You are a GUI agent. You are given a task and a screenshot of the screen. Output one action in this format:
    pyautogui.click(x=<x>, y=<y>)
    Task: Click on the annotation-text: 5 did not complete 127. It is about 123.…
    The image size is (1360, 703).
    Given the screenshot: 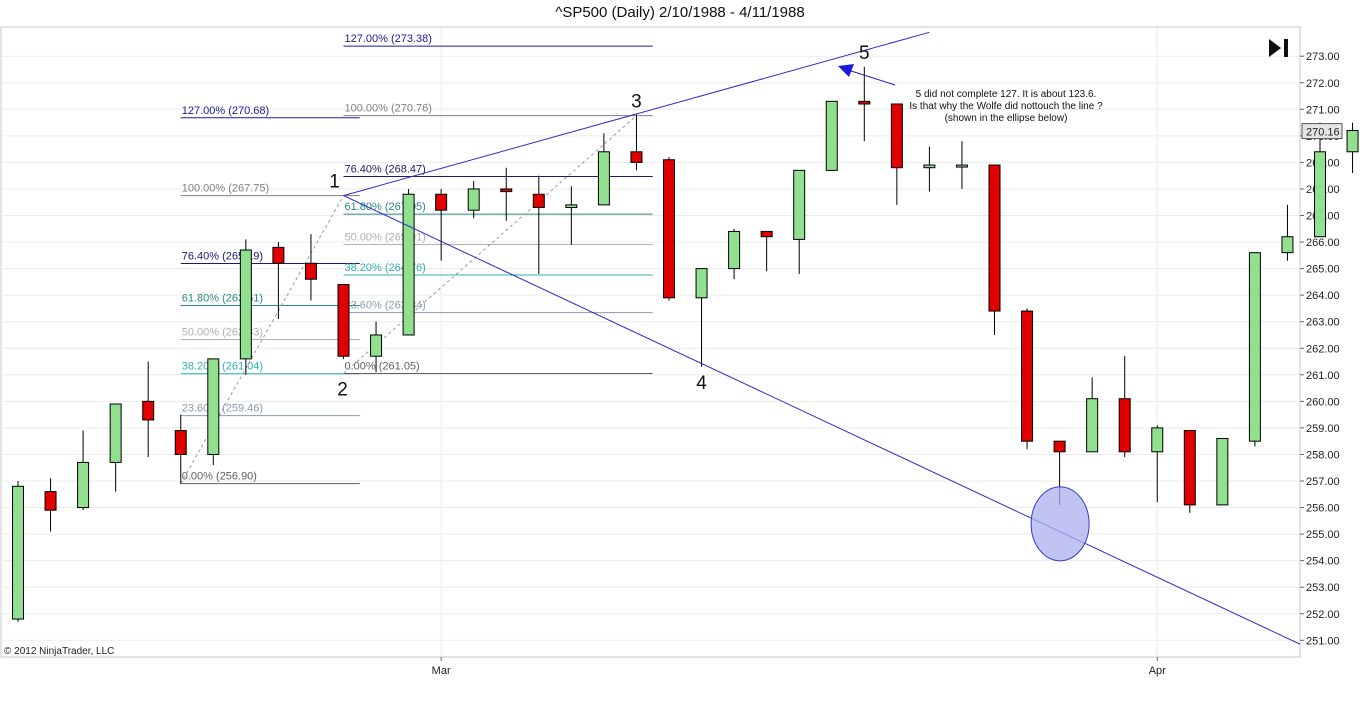 What is the action you would take?
    pyautogui.click(x=1006, y=94)
    